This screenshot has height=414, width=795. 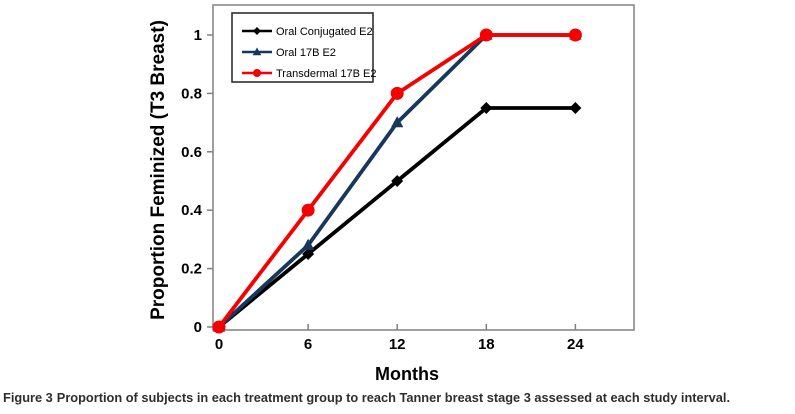 What do you see at coordinates (575, 344) in the screenshot?
I see `x-tick-label: 24` at bounding box center [575, 344].